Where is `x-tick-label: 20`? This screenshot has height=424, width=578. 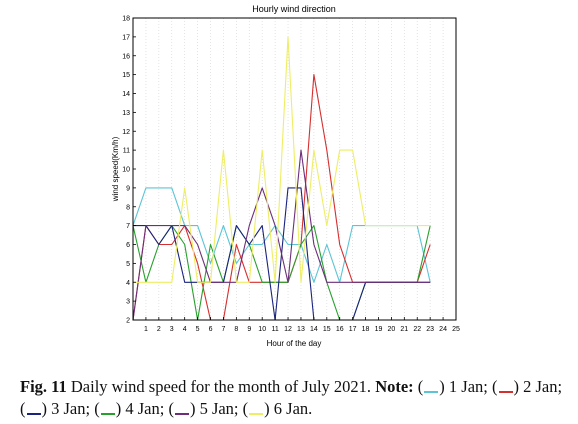
x-tick-label: 20 is located at coordinates (392, 329).